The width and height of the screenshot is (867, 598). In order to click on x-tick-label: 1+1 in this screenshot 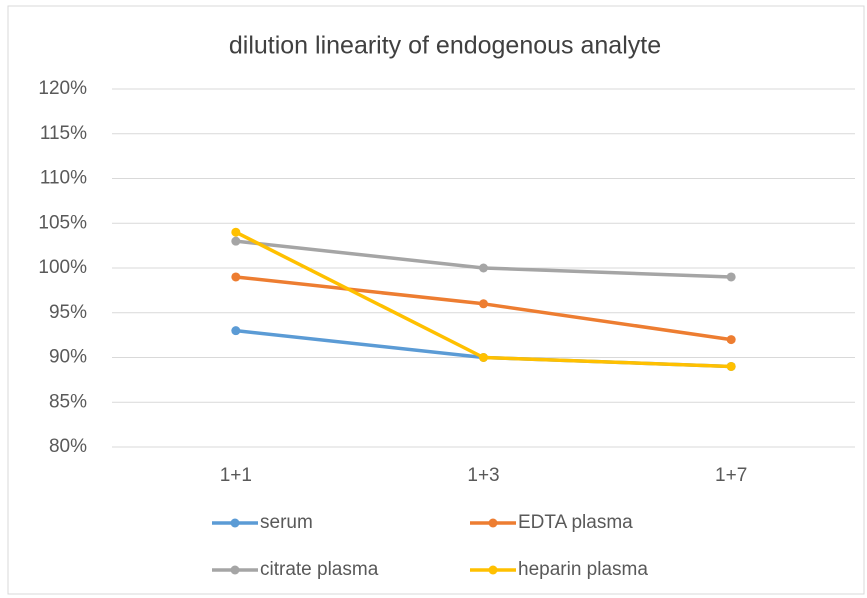, I will do `click(236, 475)`.